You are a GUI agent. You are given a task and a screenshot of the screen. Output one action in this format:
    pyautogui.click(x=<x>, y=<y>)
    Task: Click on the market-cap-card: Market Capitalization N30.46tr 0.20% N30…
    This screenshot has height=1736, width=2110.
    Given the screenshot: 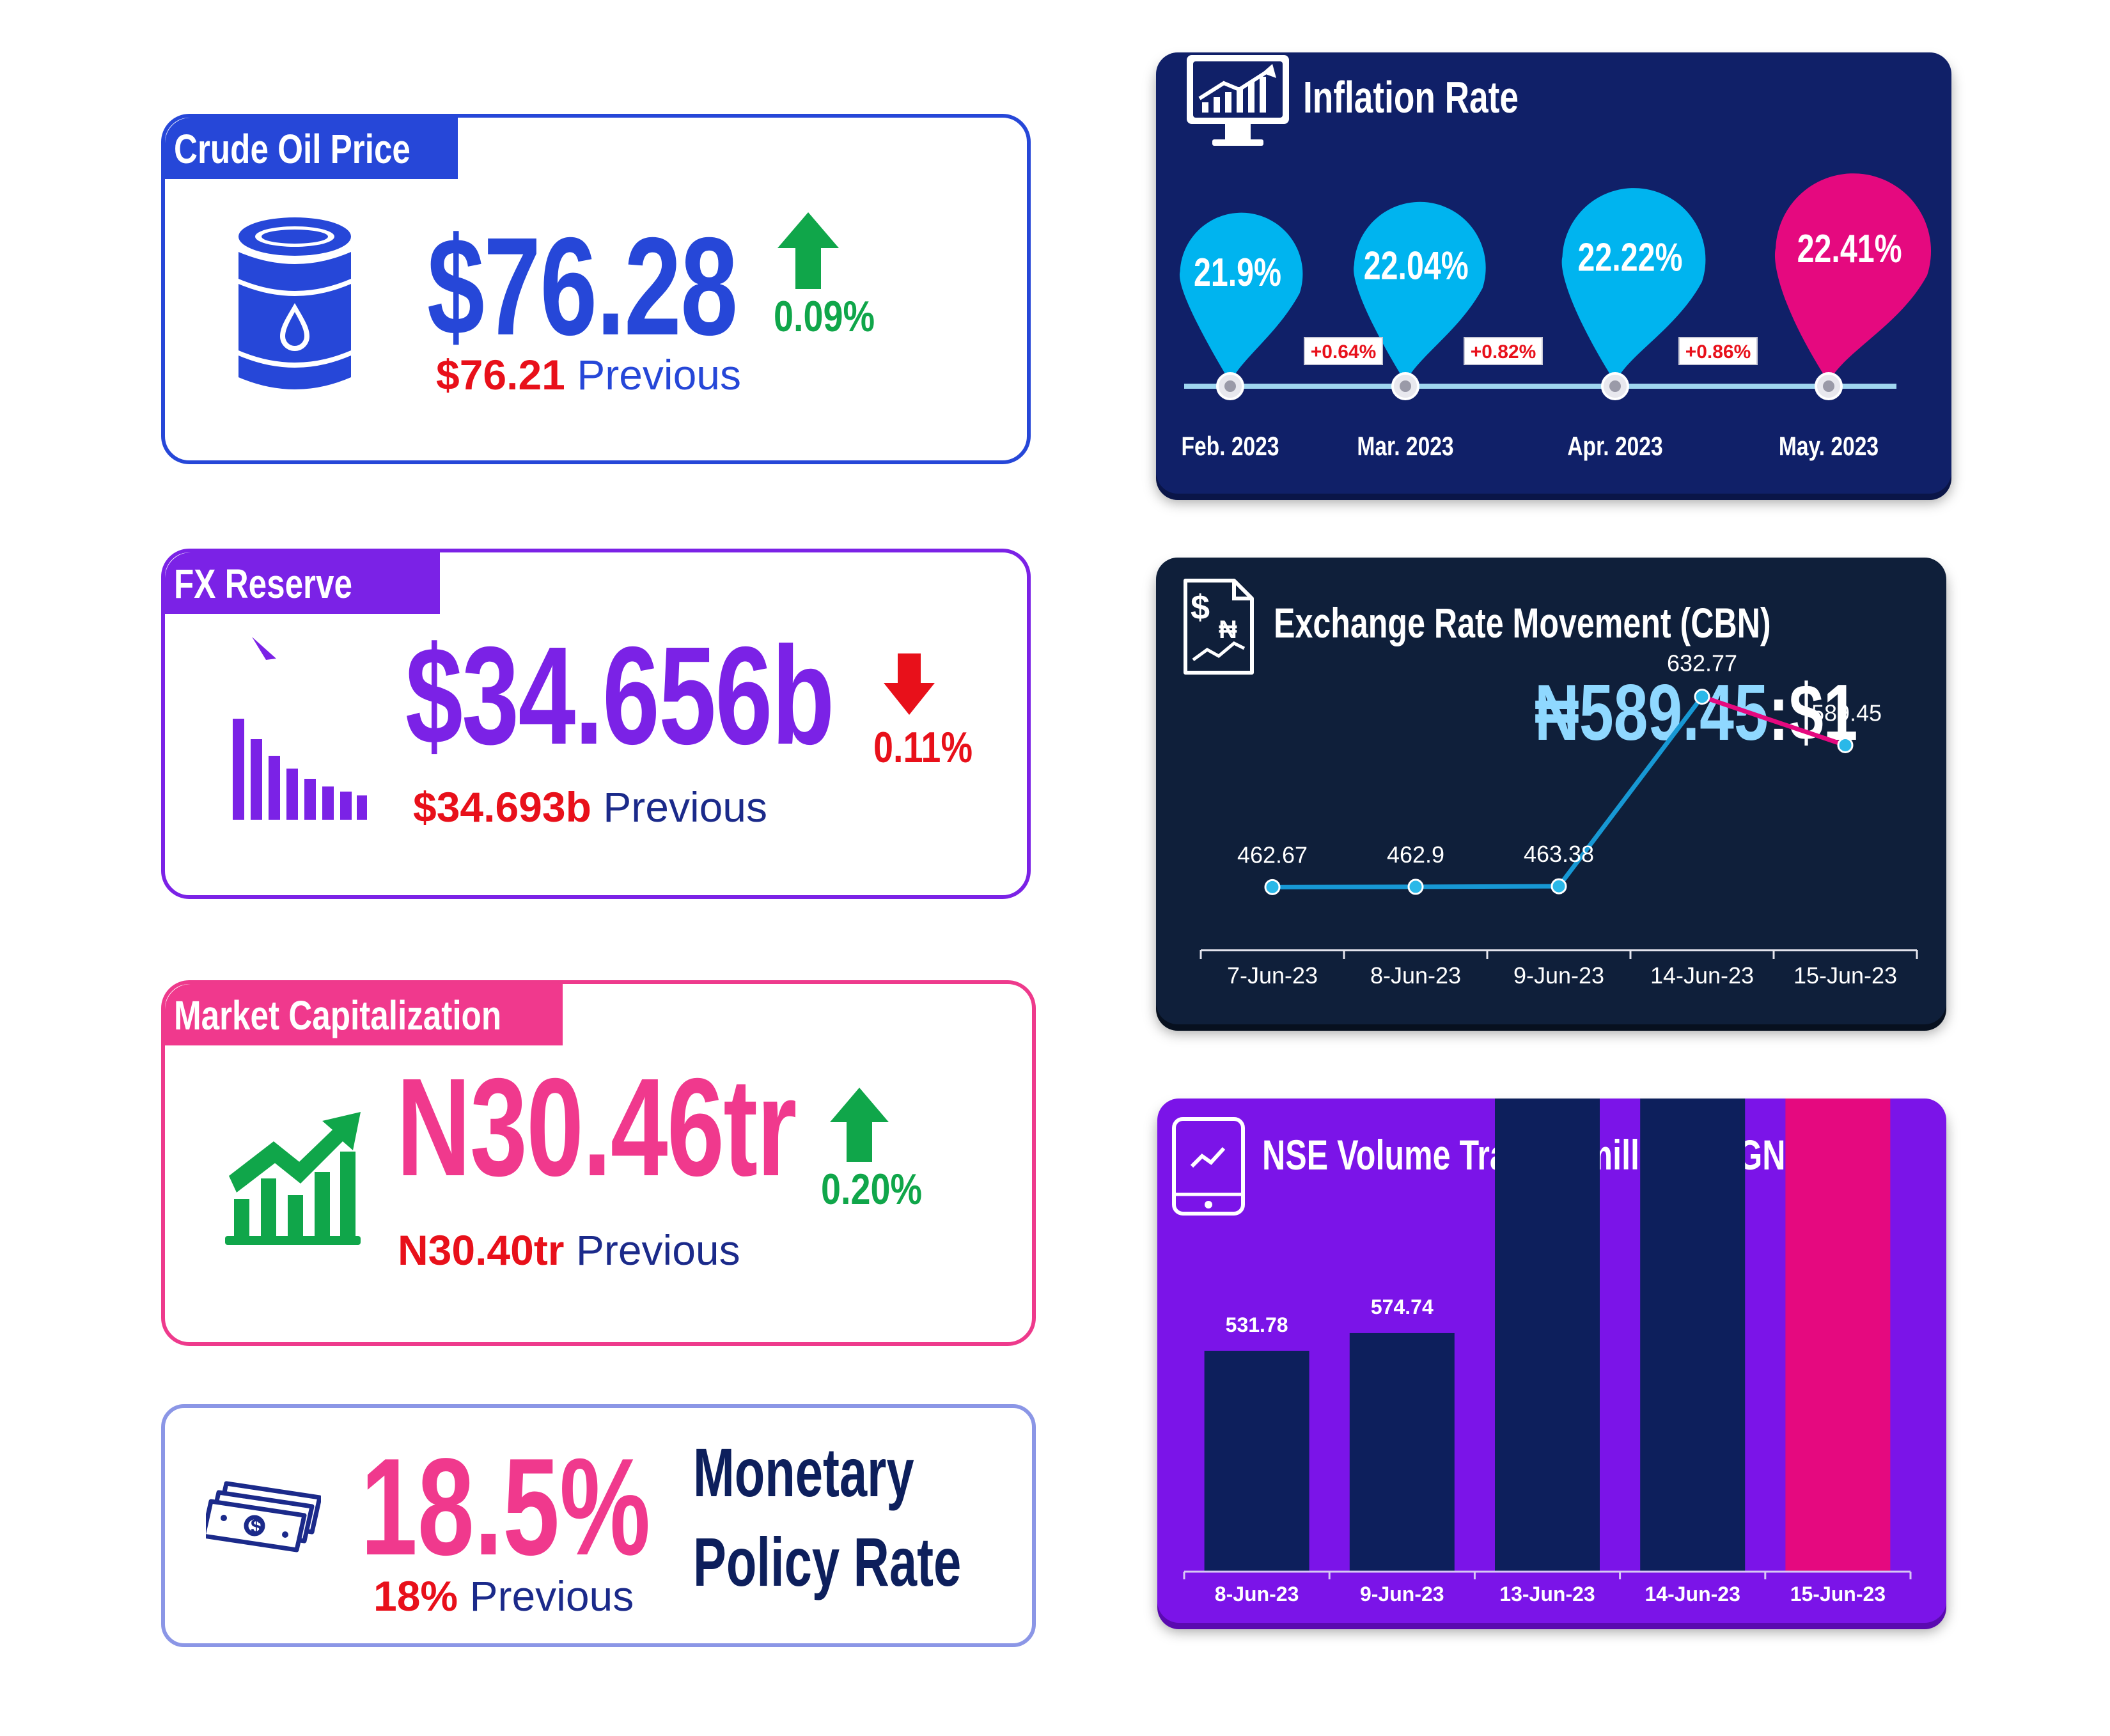 What is the action you would take?
    pyautogui.click(x=598, y=1163)
    